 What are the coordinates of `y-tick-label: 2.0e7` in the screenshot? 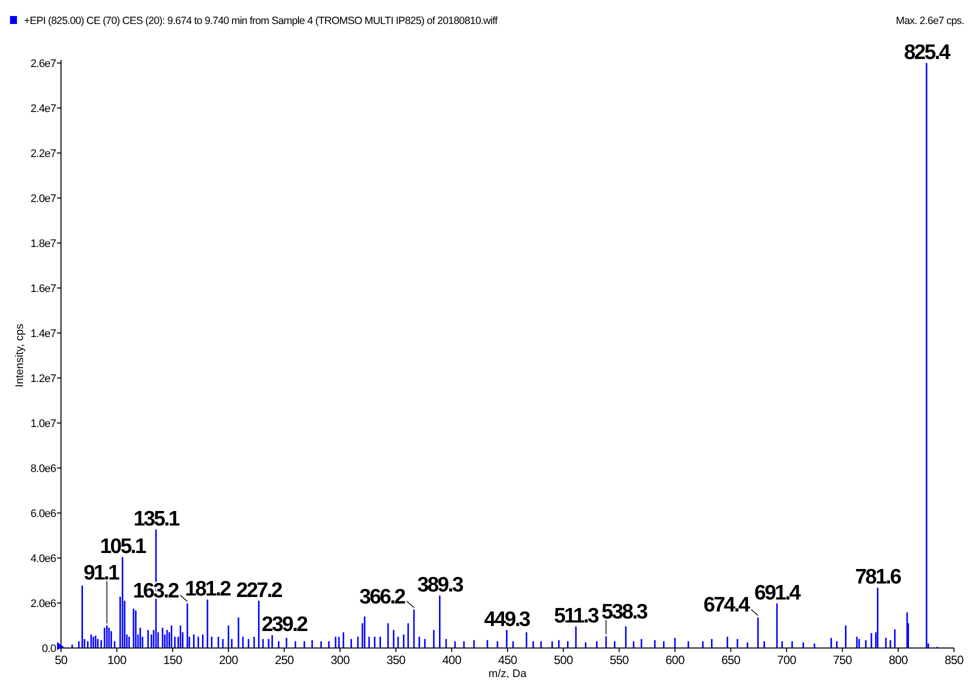 It's located at (43, 199).